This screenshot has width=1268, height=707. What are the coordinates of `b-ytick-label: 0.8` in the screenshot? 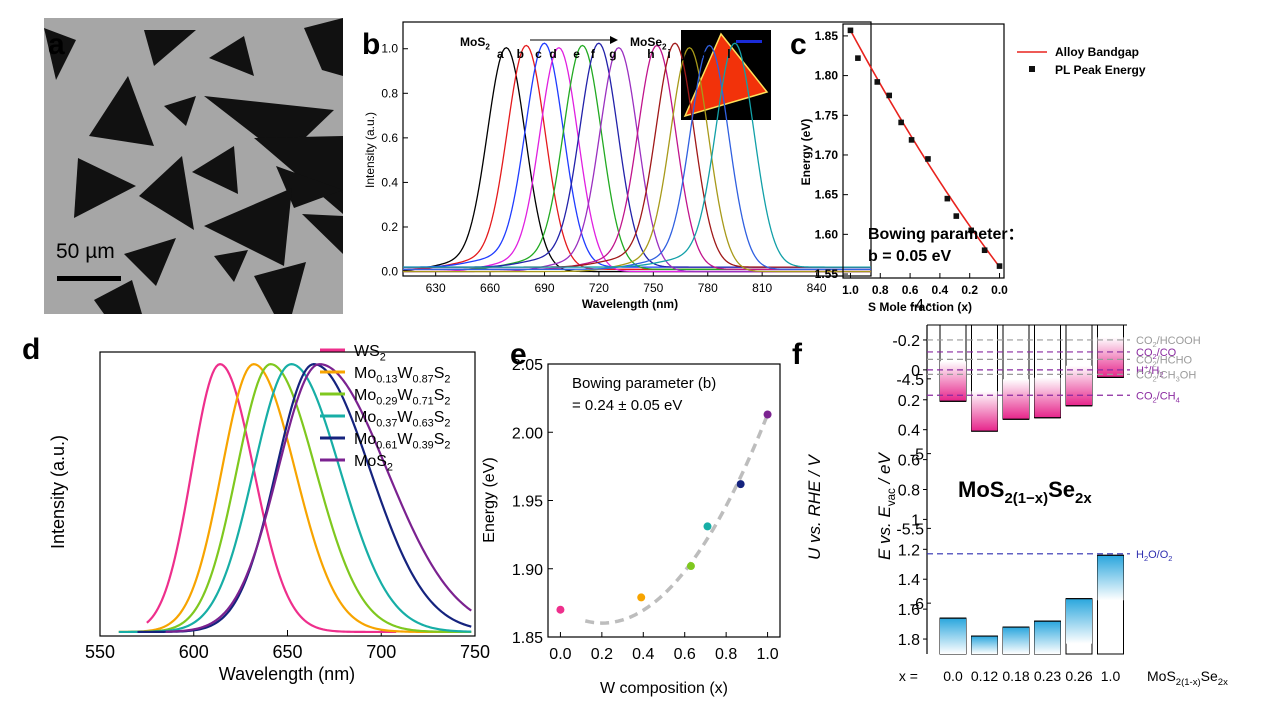 It's located at (389, 93).